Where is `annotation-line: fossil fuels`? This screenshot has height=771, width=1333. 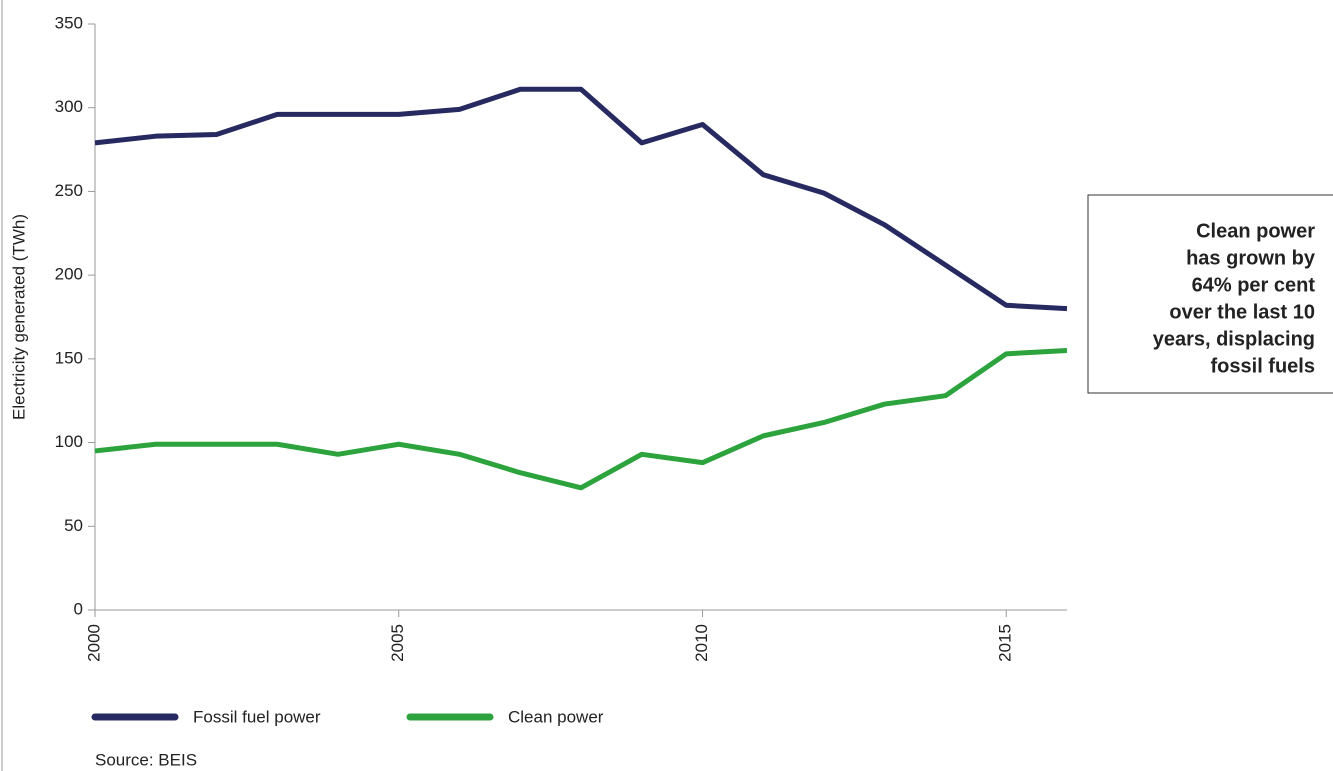
annotation-line: fossil fuels is located at coordinates (1263, 366).